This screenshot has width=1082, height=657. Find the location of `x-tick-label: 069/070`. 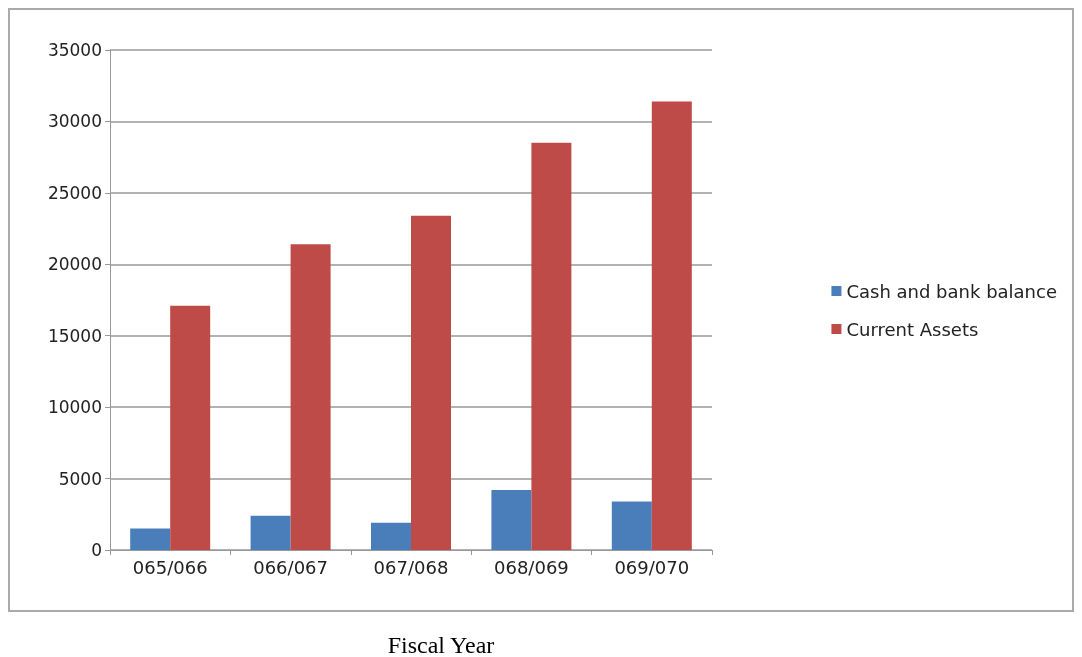

x-tick-label: 069/070 is located at coordinates (652, 567).